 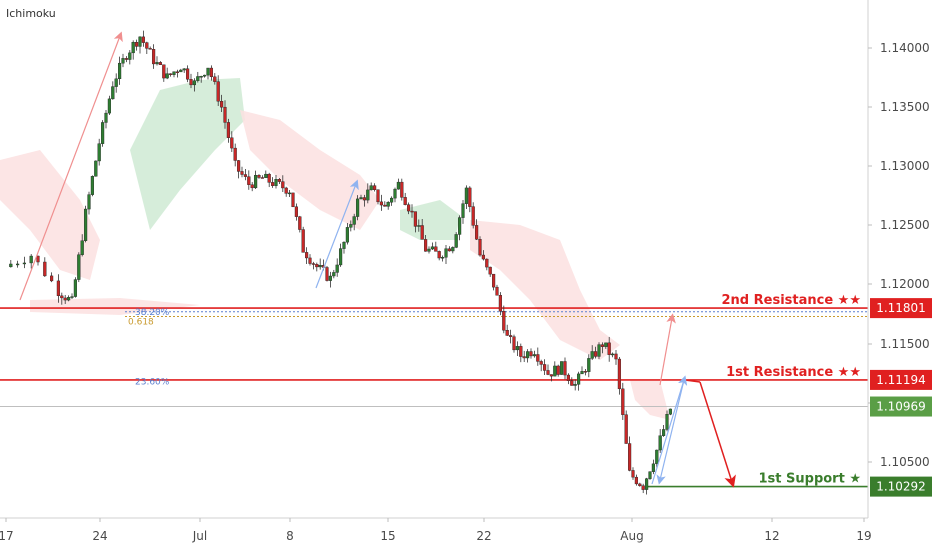 I want to click on pullback-arrow, so click(x=670, y=432).